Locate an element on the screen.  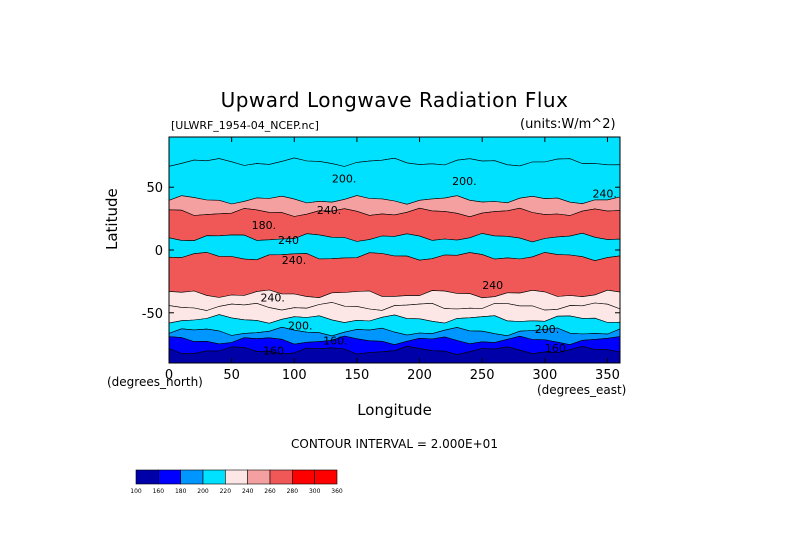
units-label: (units:W/m^2) is located at coordinates (568, 124).